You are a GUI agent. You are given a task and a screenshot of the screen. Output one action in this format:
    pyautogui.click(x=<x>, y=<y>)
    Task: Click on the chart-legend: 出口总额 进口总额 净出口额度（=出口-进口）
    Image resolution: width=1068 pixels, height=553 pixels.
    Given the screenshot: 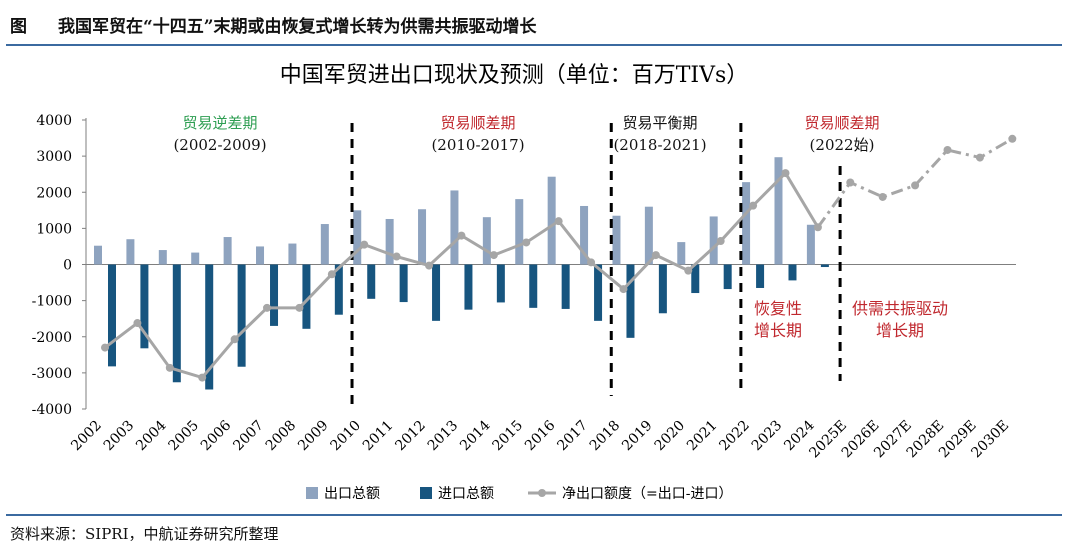 What is the action you would take?
    pyautogui.click(x=519, y=494)
    